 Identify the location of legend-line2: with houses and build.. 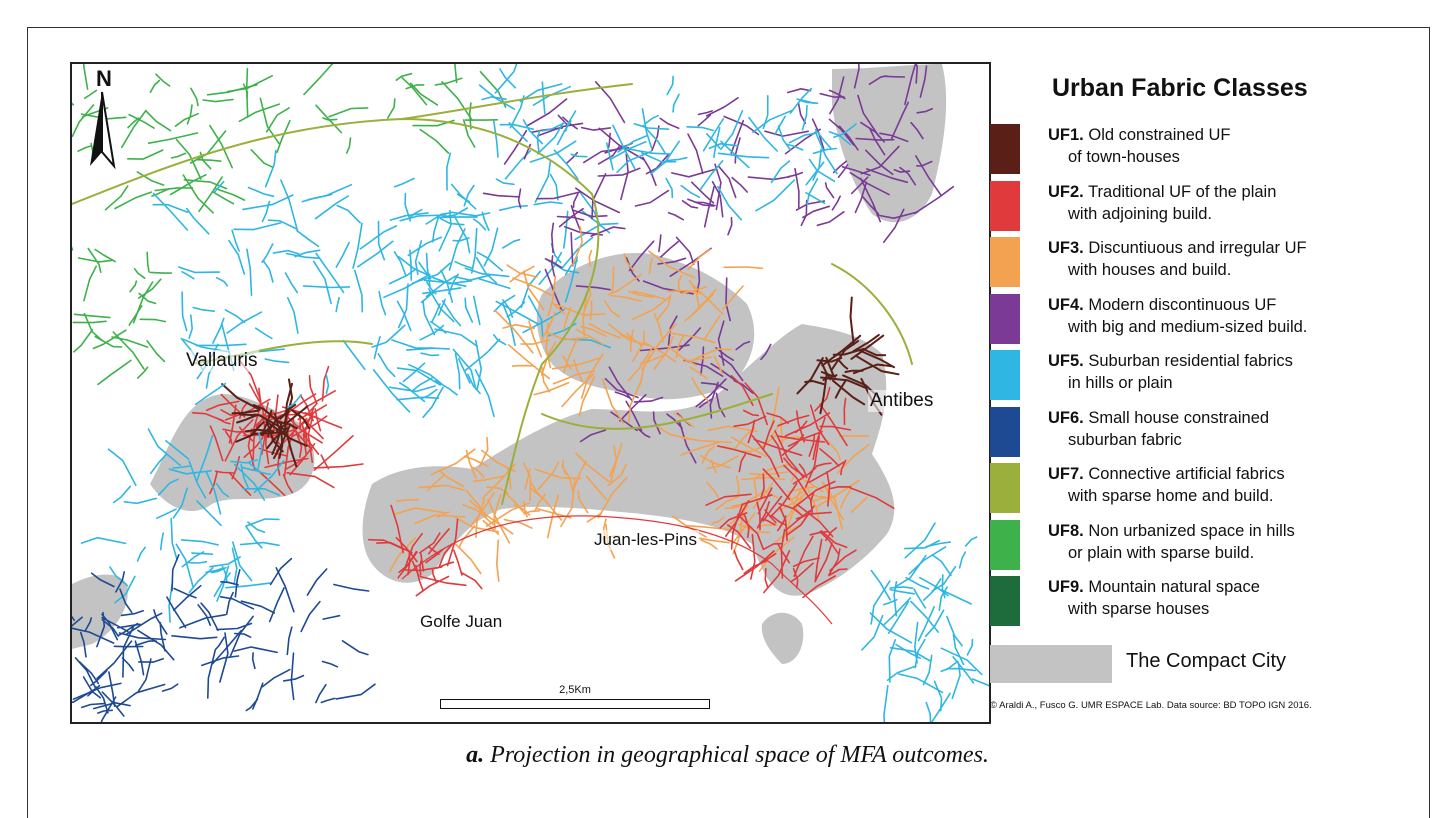
(1177, 270).